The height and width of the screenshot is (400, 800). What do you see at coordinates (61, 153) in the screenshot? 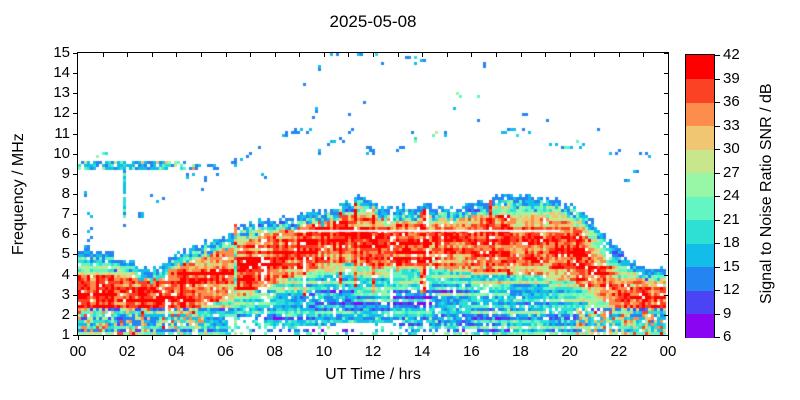
I see `y-tick-label: 10` at bounding box center [61, 153].